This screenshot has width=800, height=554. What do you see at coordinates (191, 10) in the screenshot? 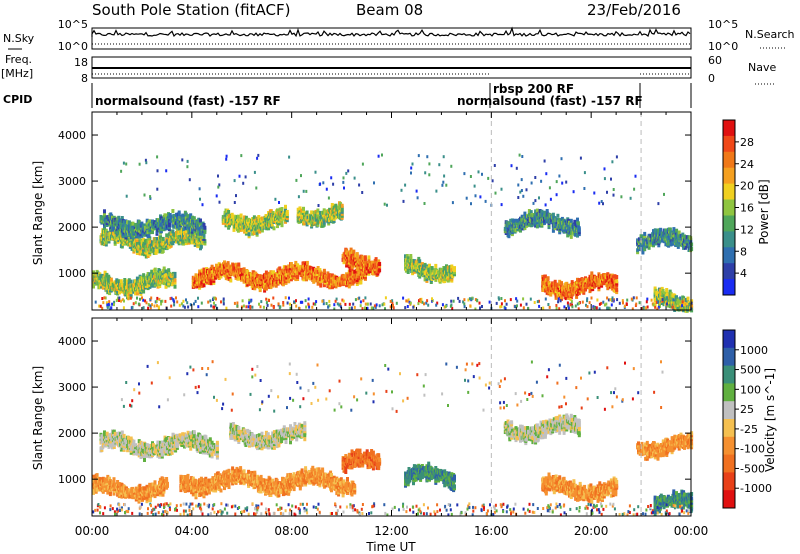
I see `station-title: South Pole Station (fitACF)` at bounding box center [191, 10].